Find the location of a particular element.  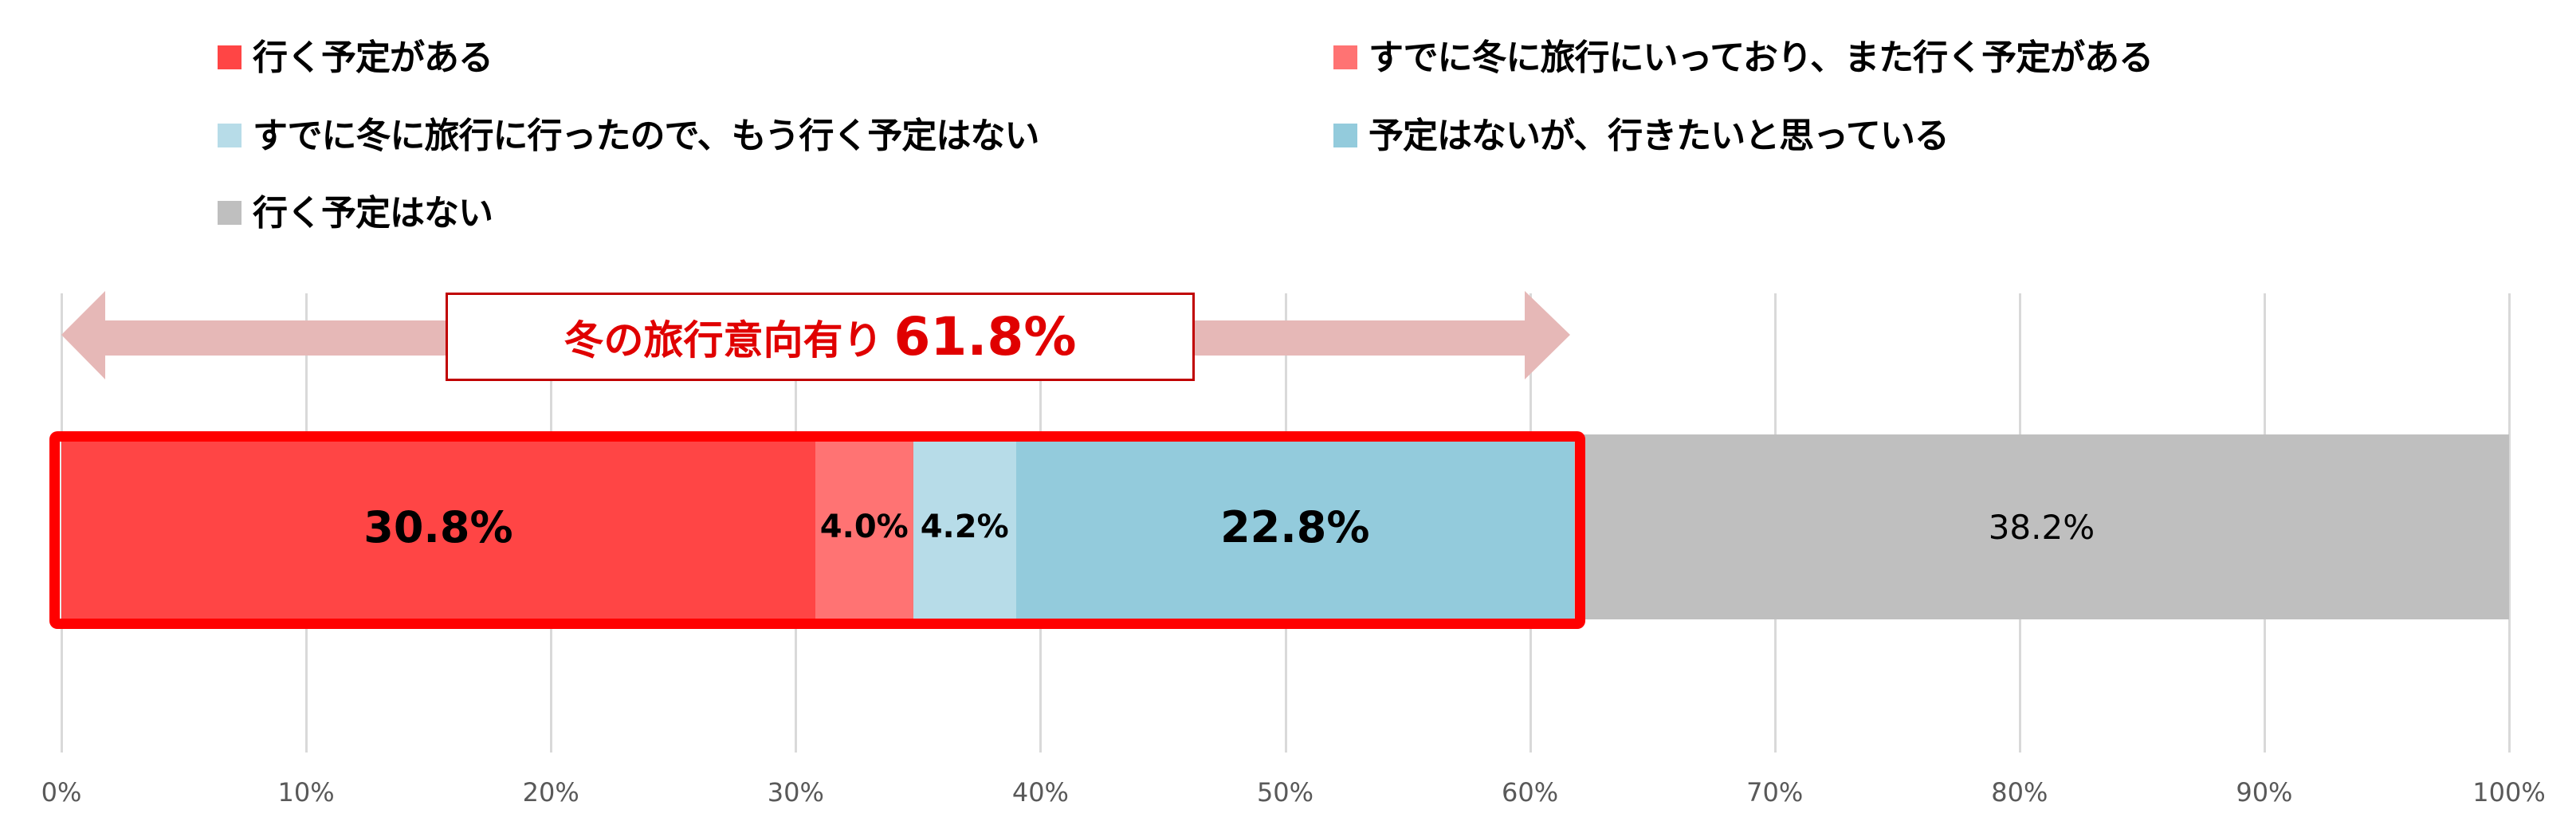

bar-segment-label: 30.8% is located at coordinates (438, 526).